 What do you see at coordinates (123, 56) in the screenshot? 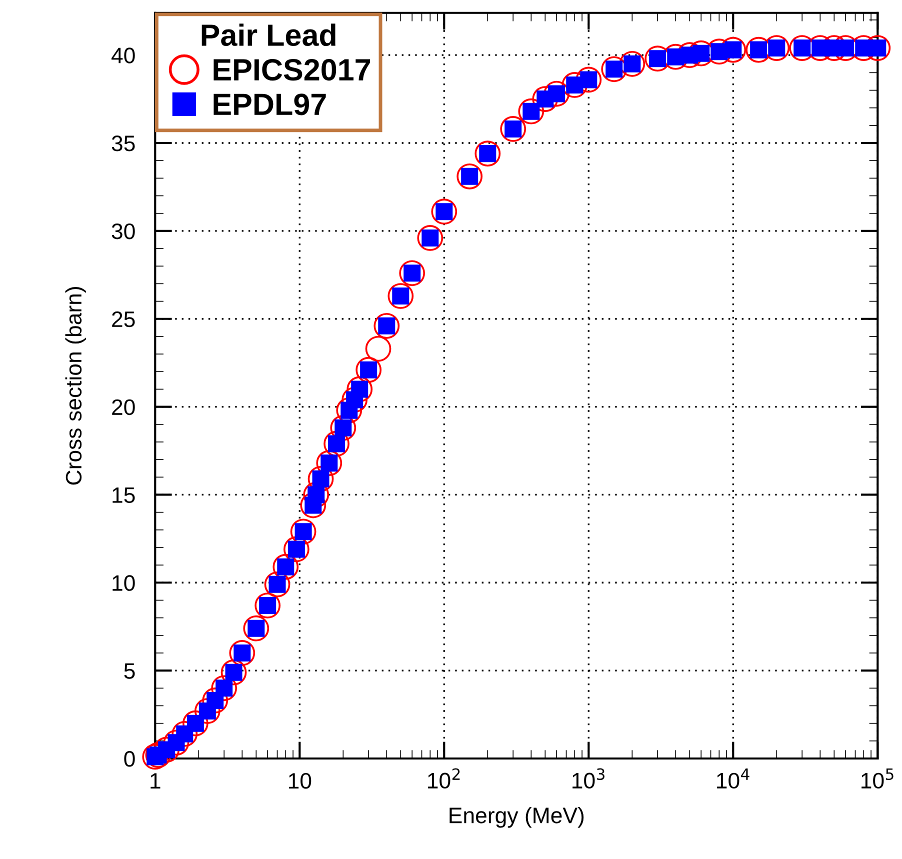
I see `y-tick-label: 40` at bounding box center [123, 56].